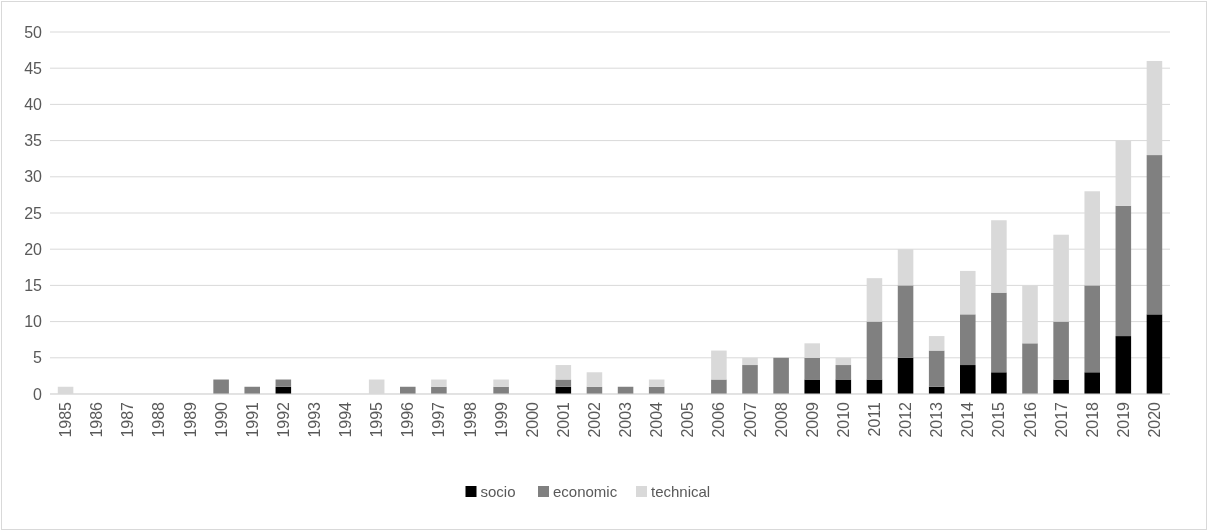 The height and width of the screenshot is (531, 1208). I want to click on x-tick-label: 1986, so click(97, 419).